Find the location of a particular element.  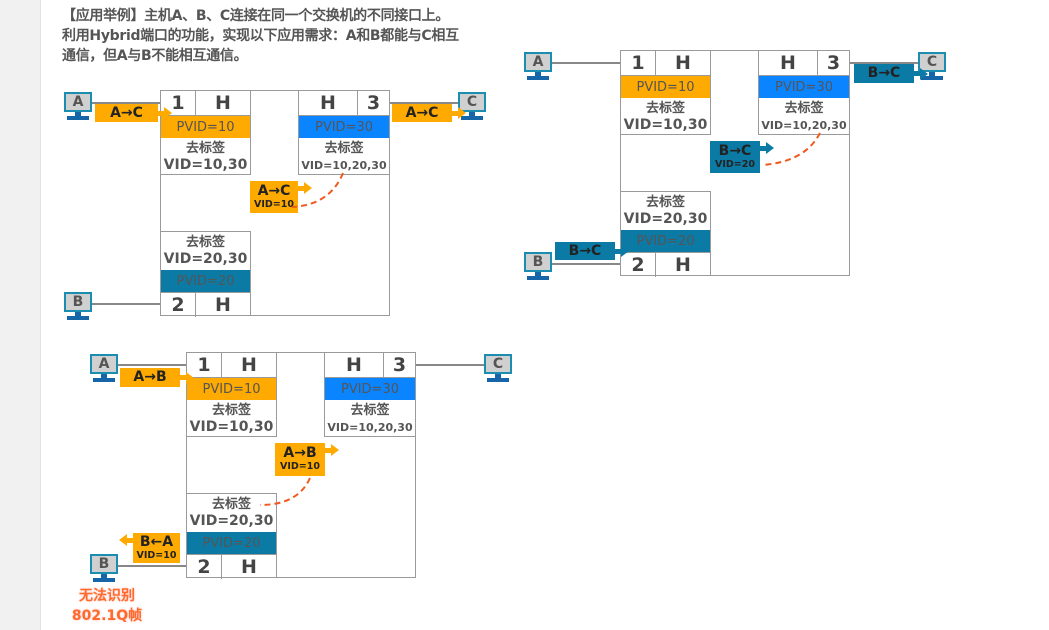

note-line: 802.1Q帧 is located at coordinates (107, 616).